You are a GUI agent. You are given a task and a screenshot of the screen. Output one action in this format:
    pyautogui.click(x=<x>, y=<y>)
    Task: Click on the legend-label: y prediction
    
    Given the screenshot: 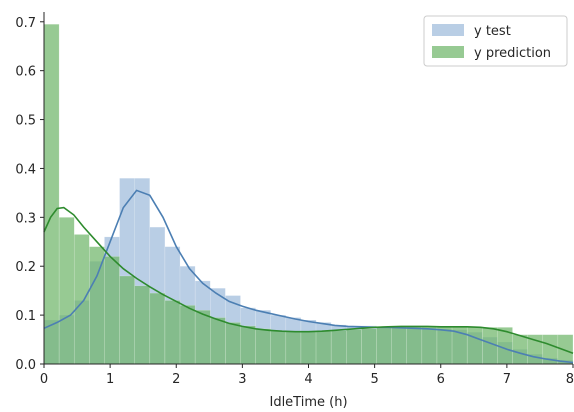 What is the action you would take?
    pyautogui.click(x=512, y=53)
    